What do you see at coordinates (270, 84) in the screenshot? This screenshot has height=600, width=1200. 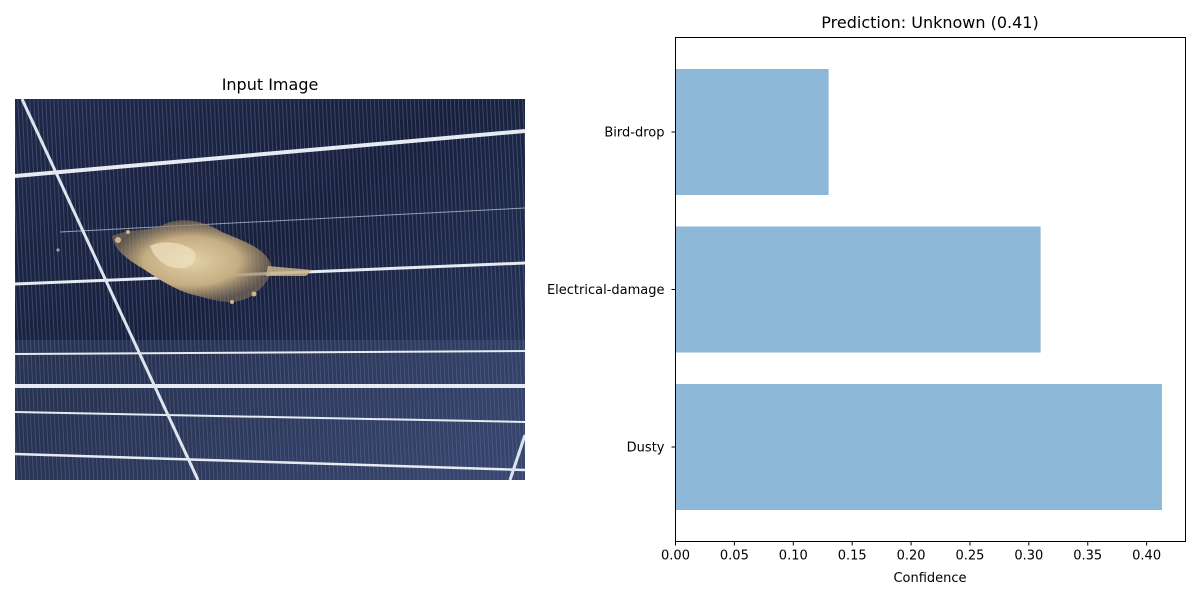 I see `input-image-title: Input Image` at bounding box center [270, 84].